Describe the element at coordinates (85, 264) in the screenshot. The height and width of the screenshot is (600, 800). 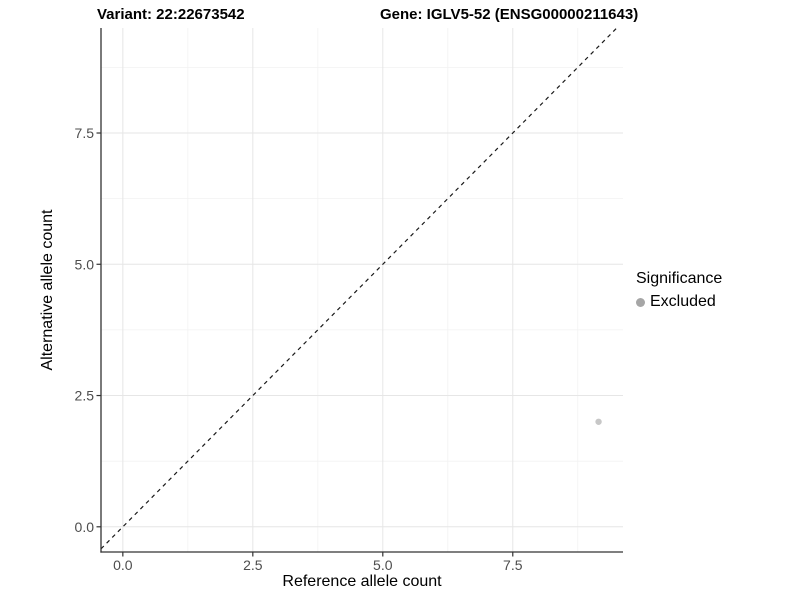
I see `y-tick-label: 5.0` at that location.